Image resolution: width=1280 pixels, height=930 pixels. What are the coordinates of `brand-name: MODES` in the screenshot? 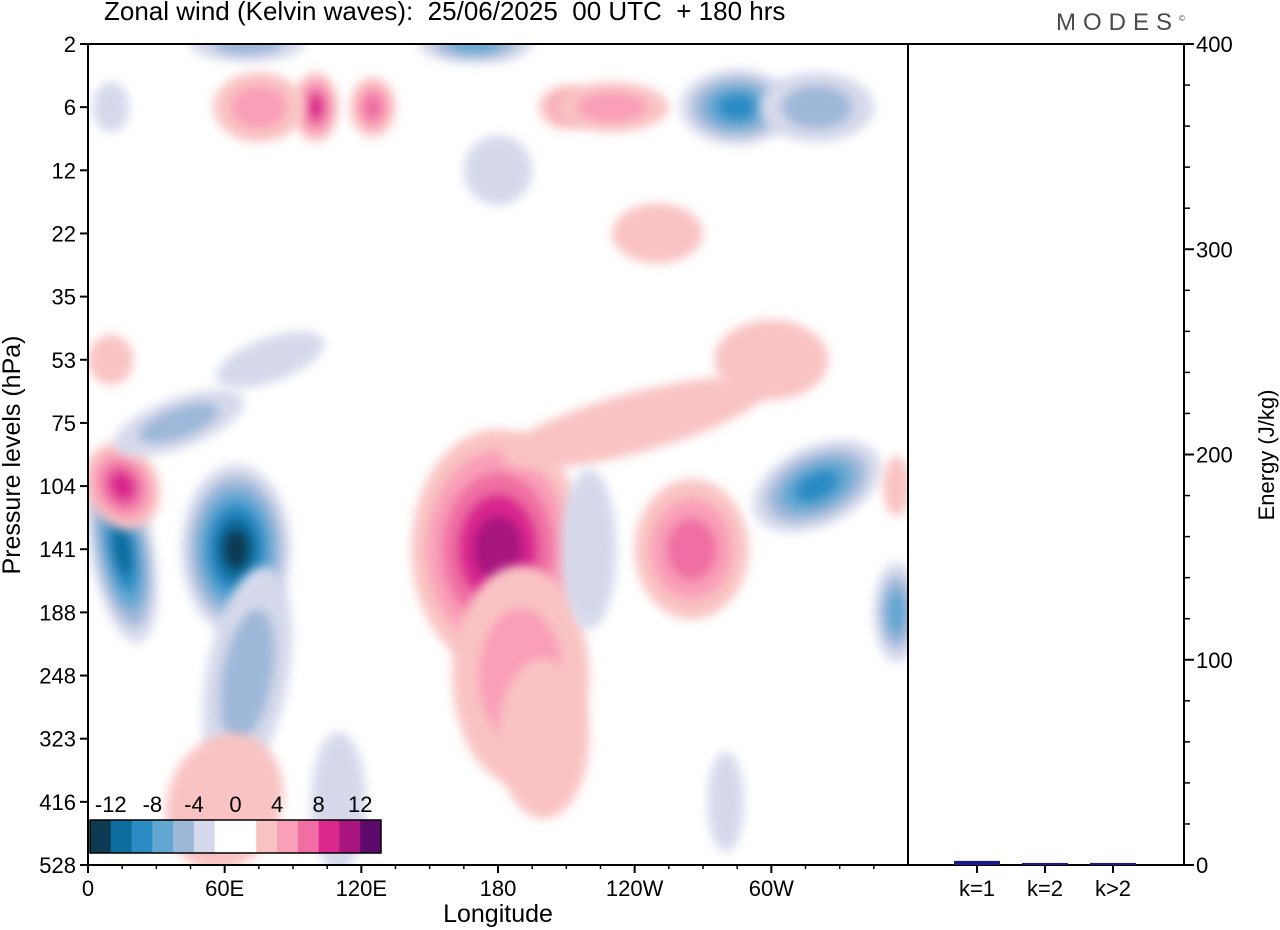 It's located at (1118, 22).